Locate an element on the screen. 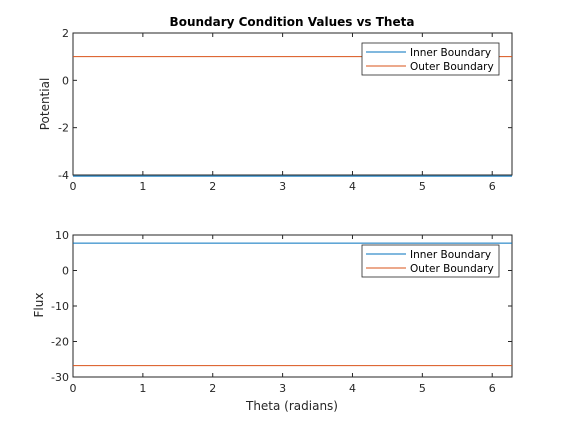 This screenshot has width=565, height=428. flux-y-tick-label: -30 is located at coordinates (60, 377).